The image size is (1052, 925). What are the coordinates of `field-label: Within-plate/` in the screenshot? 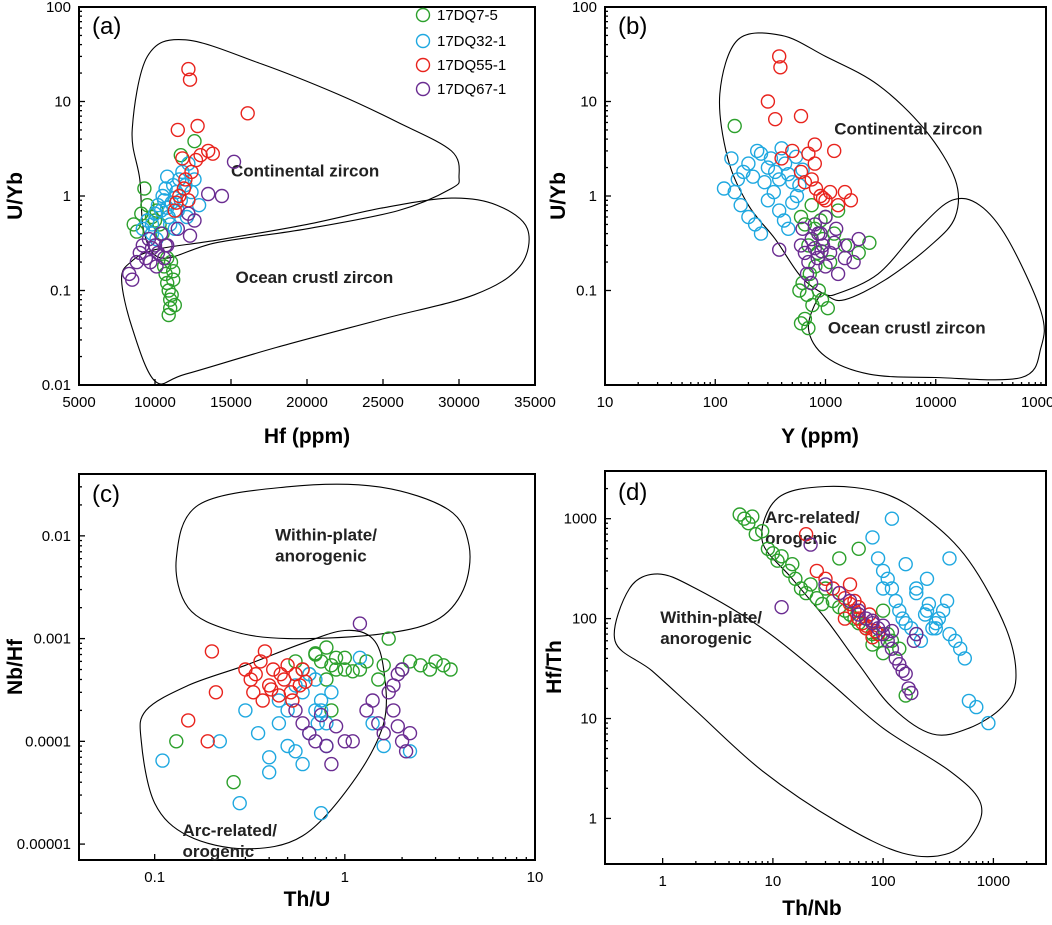 It's located at (326, 535).